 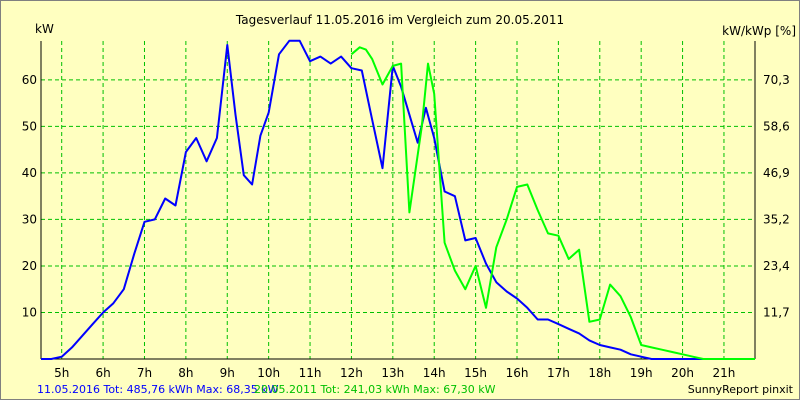 What do you see at coordinates (44, 29) in the screenshot?
I see `left-axis-label: kW` at bounding box center [44, 29].